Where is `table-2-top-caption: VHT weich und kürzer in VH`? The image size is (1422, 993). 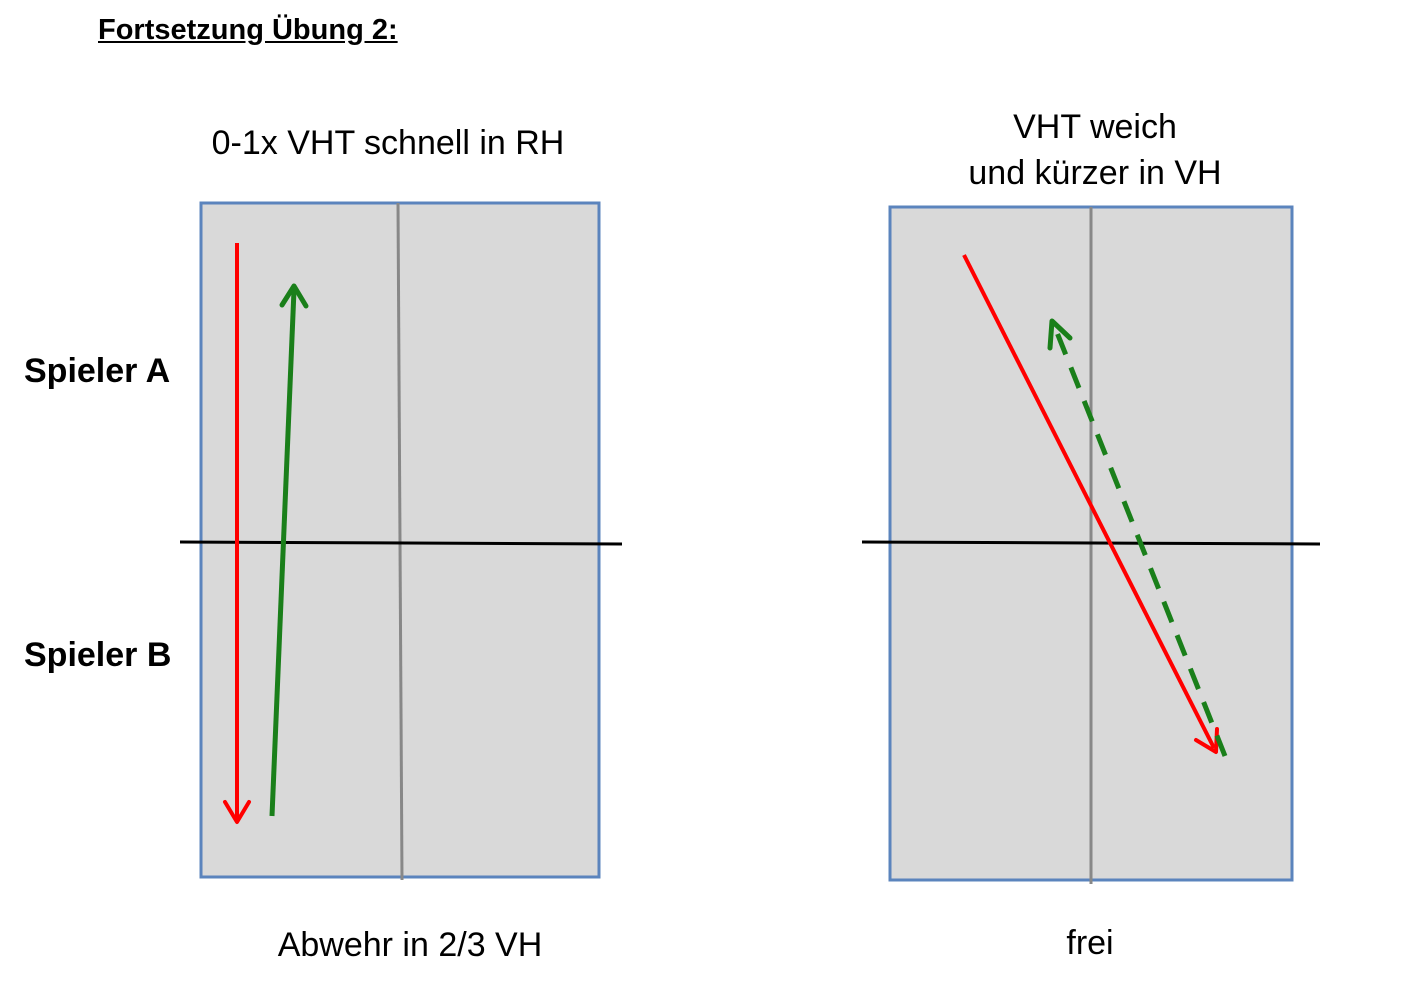
table-2-top-caption: VHT weich und kürzer in VH is located at coordinates (1095, 150).